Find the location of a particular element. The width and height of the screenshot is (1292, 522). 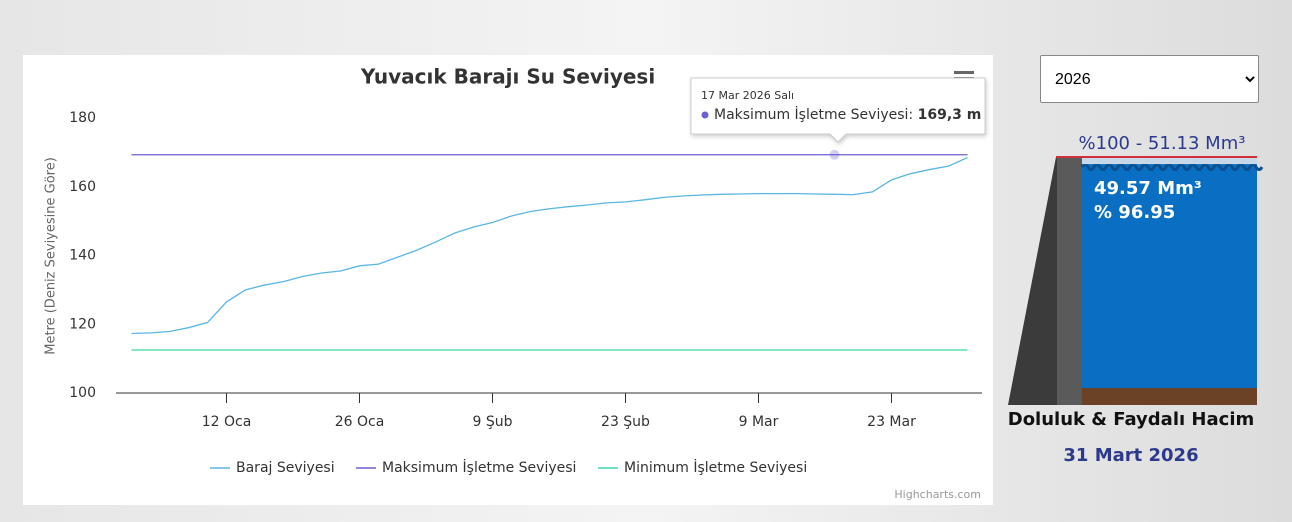

legend-label: Baraj Seviyesi is located at coordinates (285, 468).